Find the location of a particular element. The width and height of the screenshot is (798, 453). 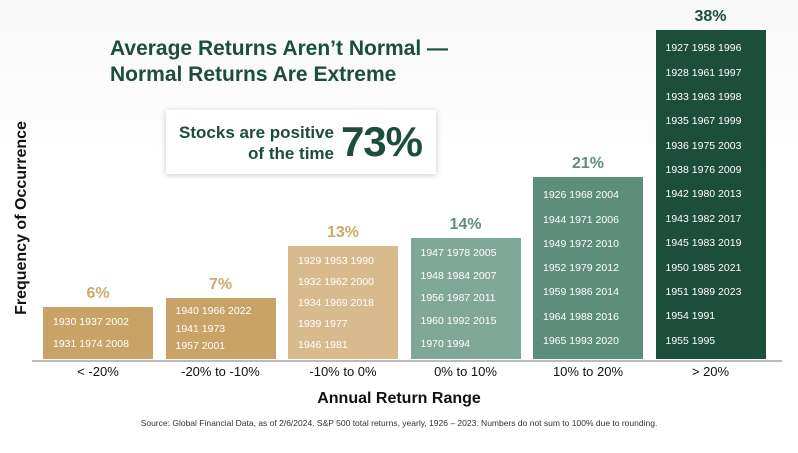

bar-1: 1930 1937 2002 1931 1974 2008 is located at coordinates (98, 333).